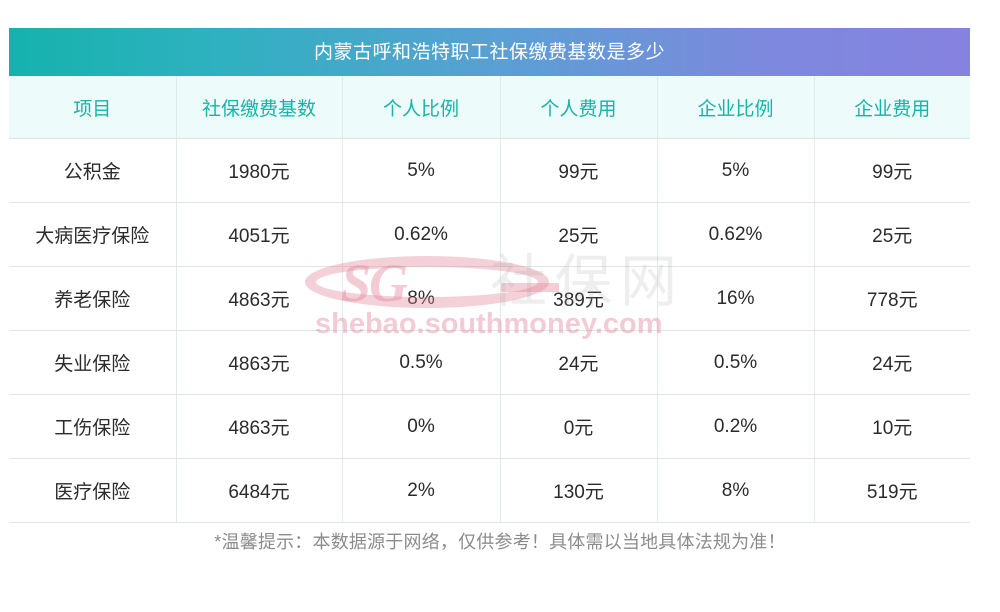 The width and height of the screenshot is (1000, 612). Describe the element at coordinates (892, 362) in the screenshot. I see `cell-company-fee: 24元` at that location.